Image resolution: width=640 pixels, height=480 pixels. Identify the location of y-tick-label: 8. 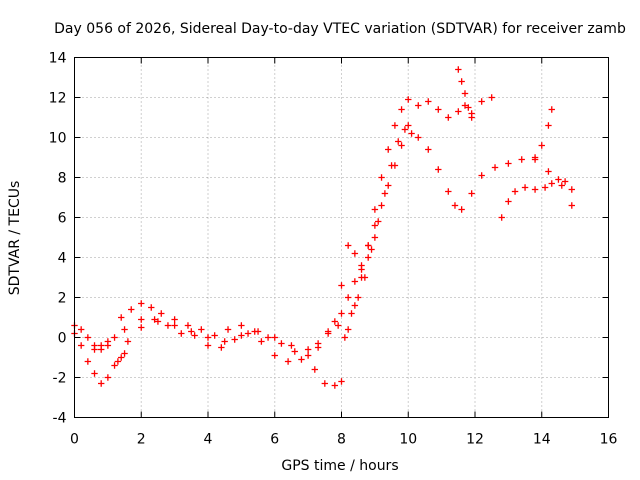
(62, 179).